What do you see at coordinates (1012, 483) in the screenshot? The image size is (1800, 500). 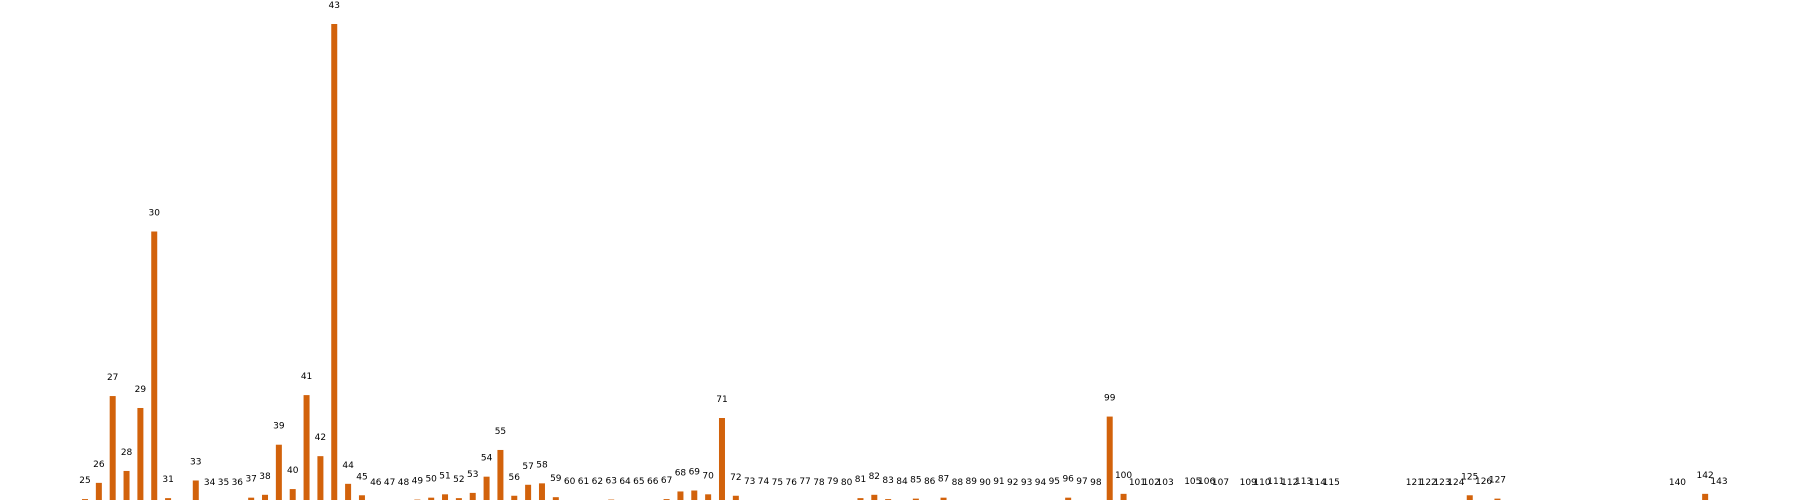 I see `bar-label-92: 92` at bounding box center [1012, 483].